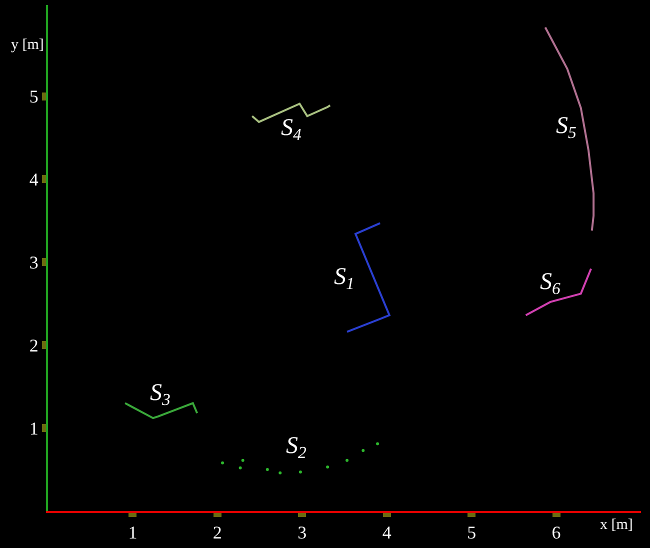 The image size is (650, 548). Describe the element at coordinates (33, 180) in the screenshot. I see `y-tick-label: 4` at that location.